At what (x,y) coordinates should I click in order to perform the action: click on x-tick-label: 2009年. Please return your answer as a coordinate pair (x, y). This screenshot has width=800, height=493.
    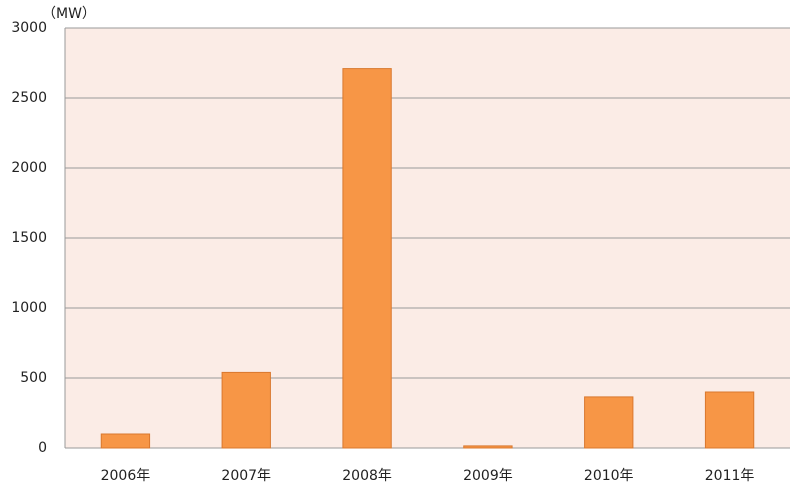
    Looking at the image, I should click on (488, 476).